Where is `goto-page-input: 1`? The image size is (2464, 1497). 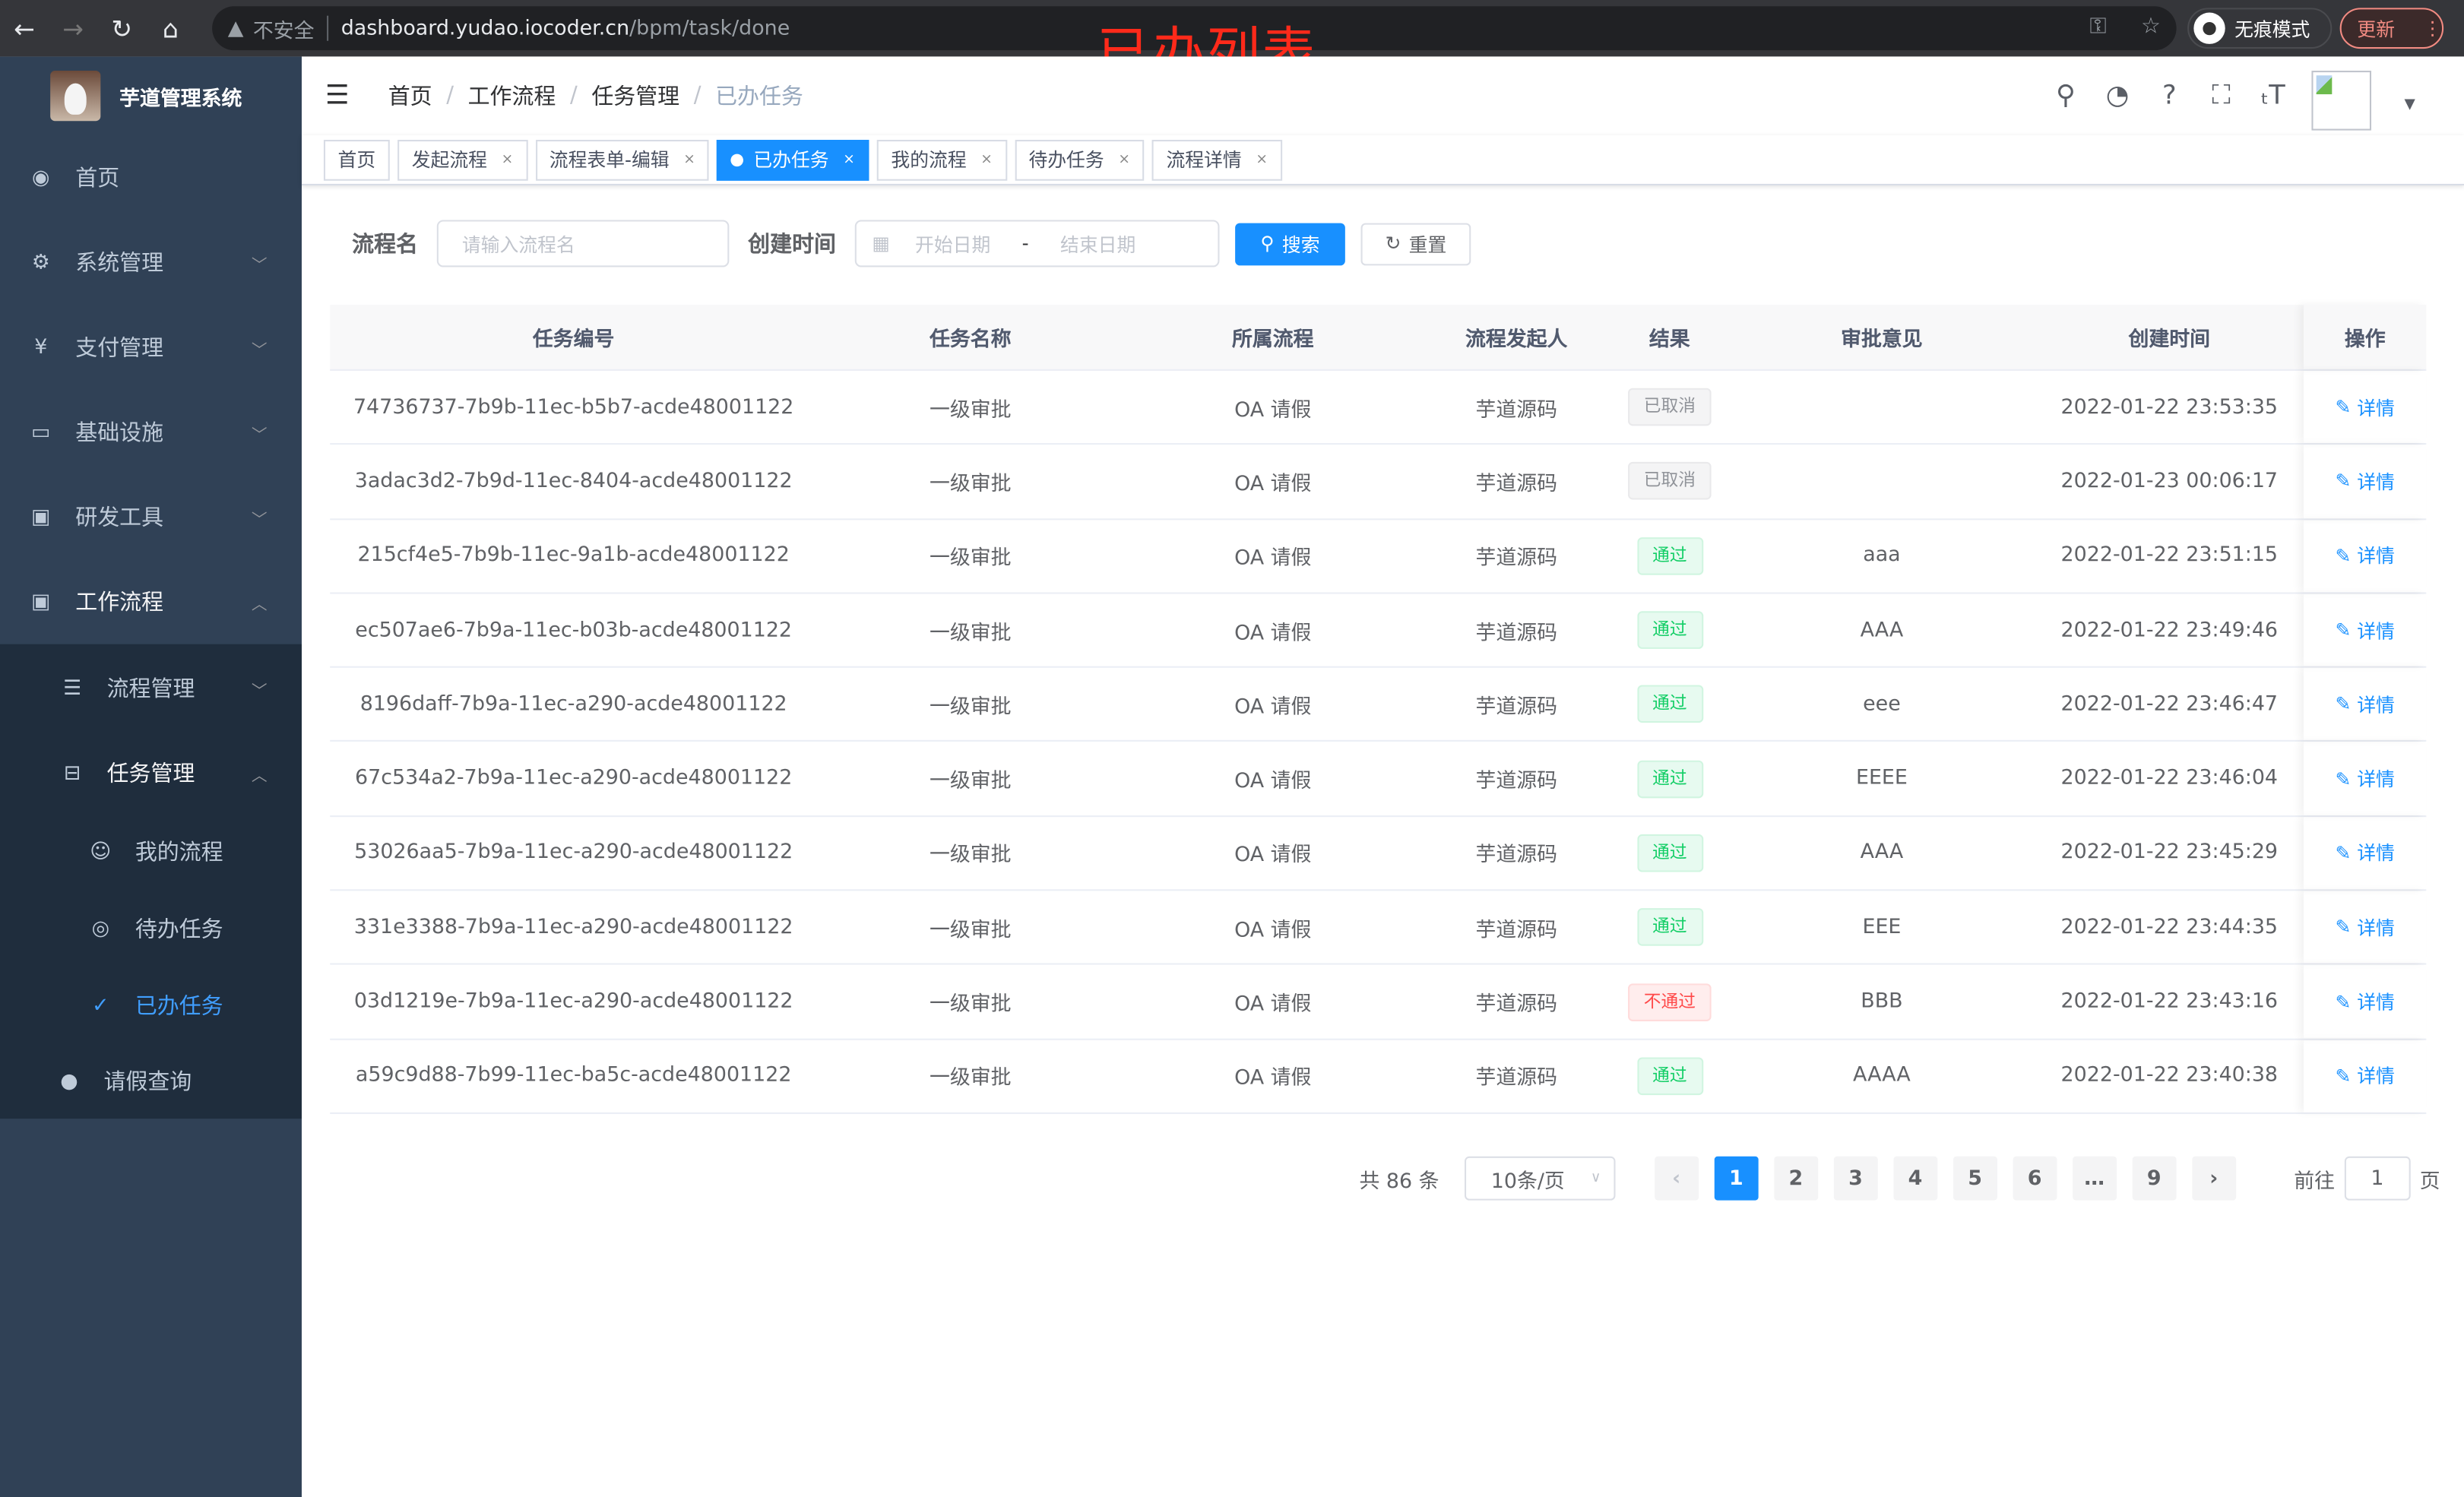
goto-page-input: 1 is located at coordinates (2377, 1178).